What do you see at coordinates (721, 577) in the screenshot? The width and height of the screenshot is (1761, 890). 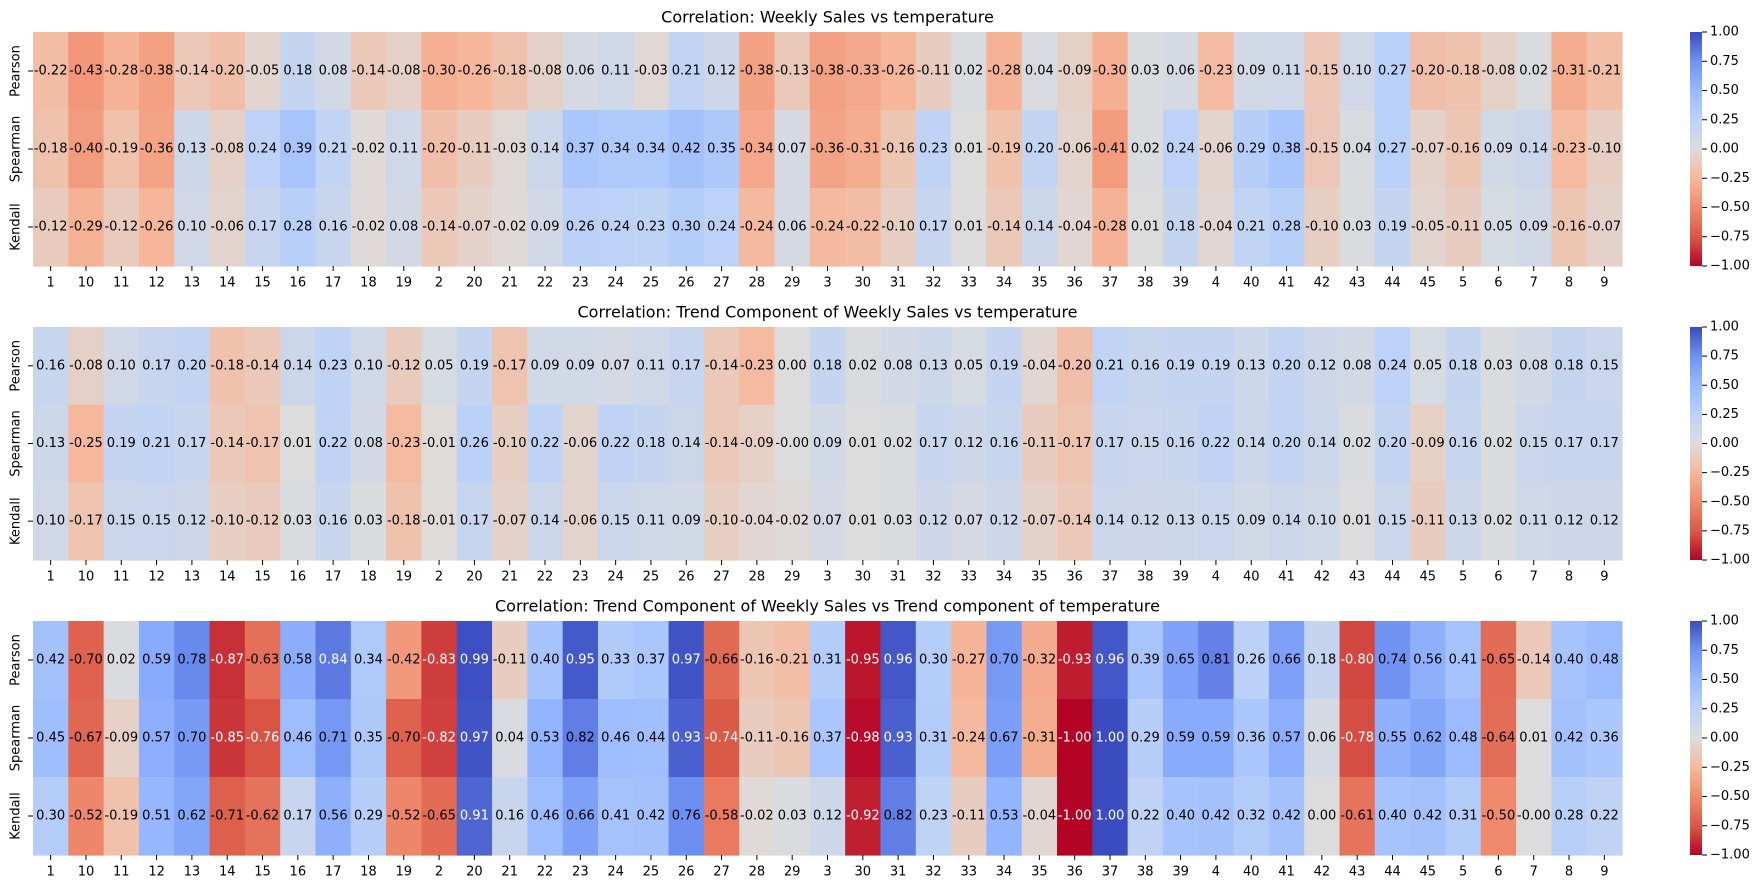 I see `x-tick-label: 27` at bounding box center [721, 577].